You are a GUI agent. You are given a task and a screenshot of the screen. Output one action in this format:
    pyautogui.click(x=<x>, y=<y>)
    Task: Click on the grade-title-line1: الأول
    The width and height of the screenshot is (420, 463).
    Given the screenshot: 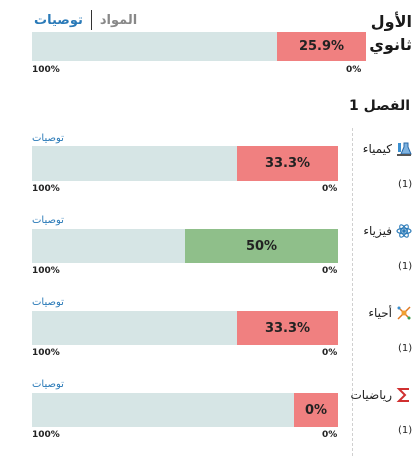 What is the action you would take?
    pyautogui.click(x=391, y=21)
    